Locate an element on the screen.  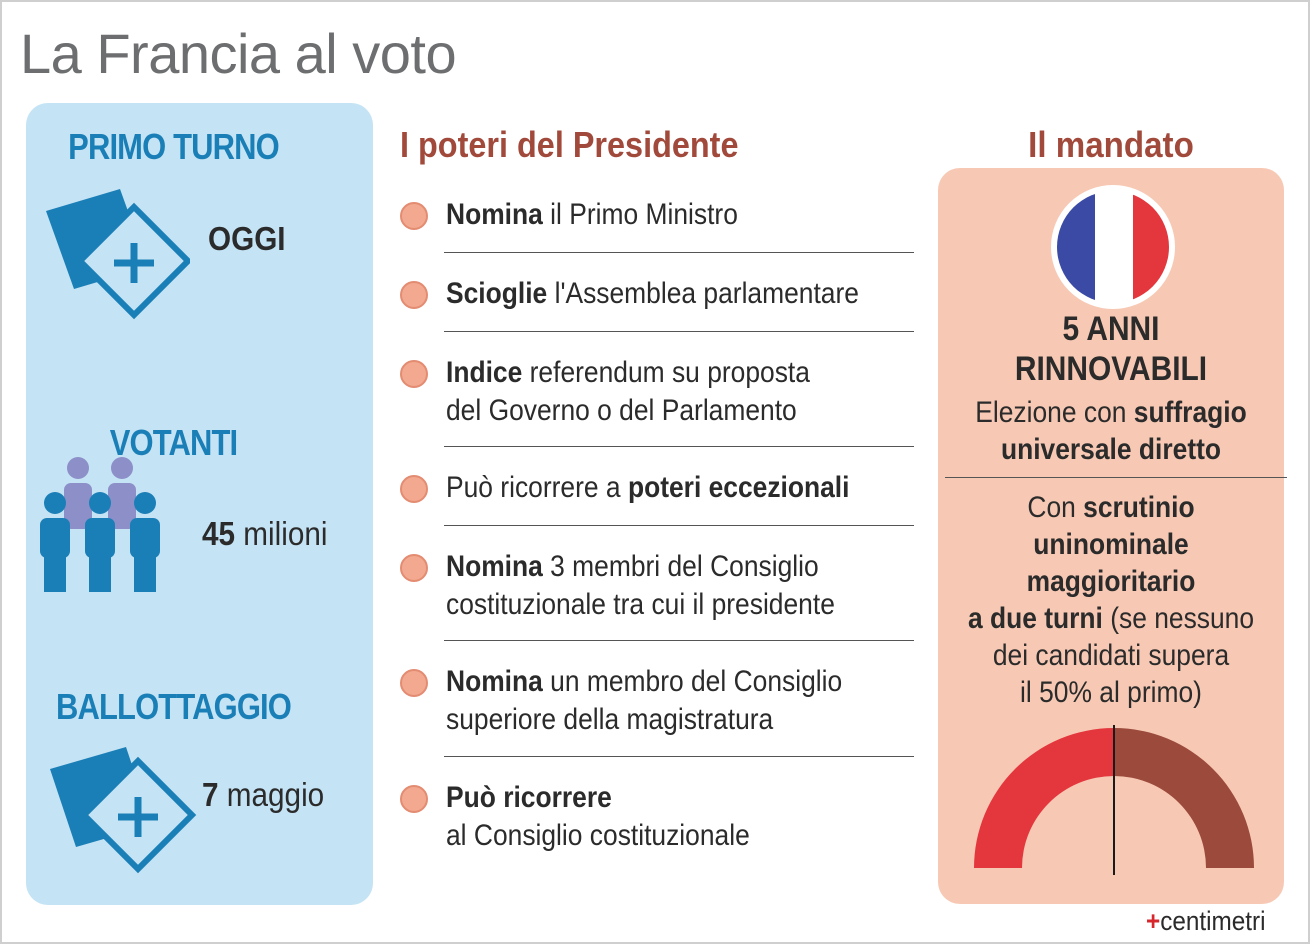
gauge-right-half is located at coordinates (1184, 798).